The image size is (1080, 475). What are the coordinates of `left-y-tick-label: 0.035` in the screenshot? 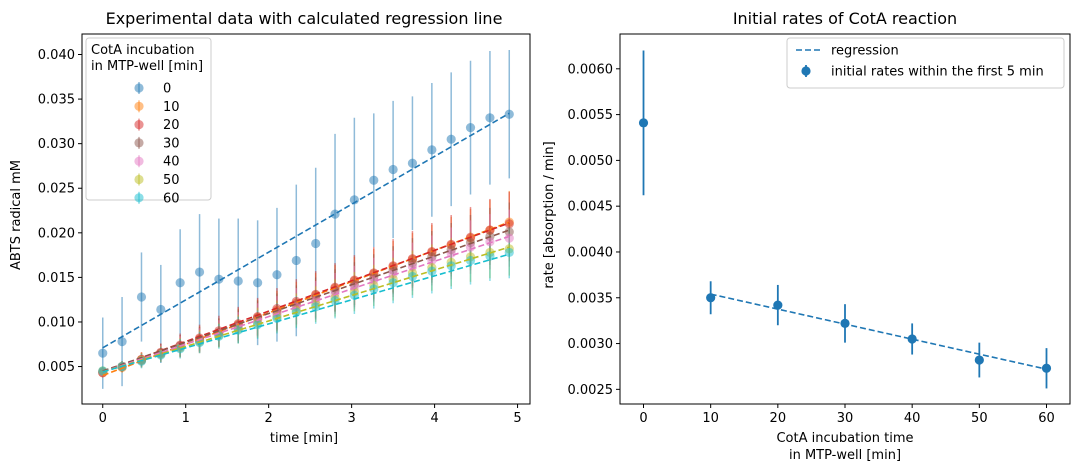 It's located at (56, 100).